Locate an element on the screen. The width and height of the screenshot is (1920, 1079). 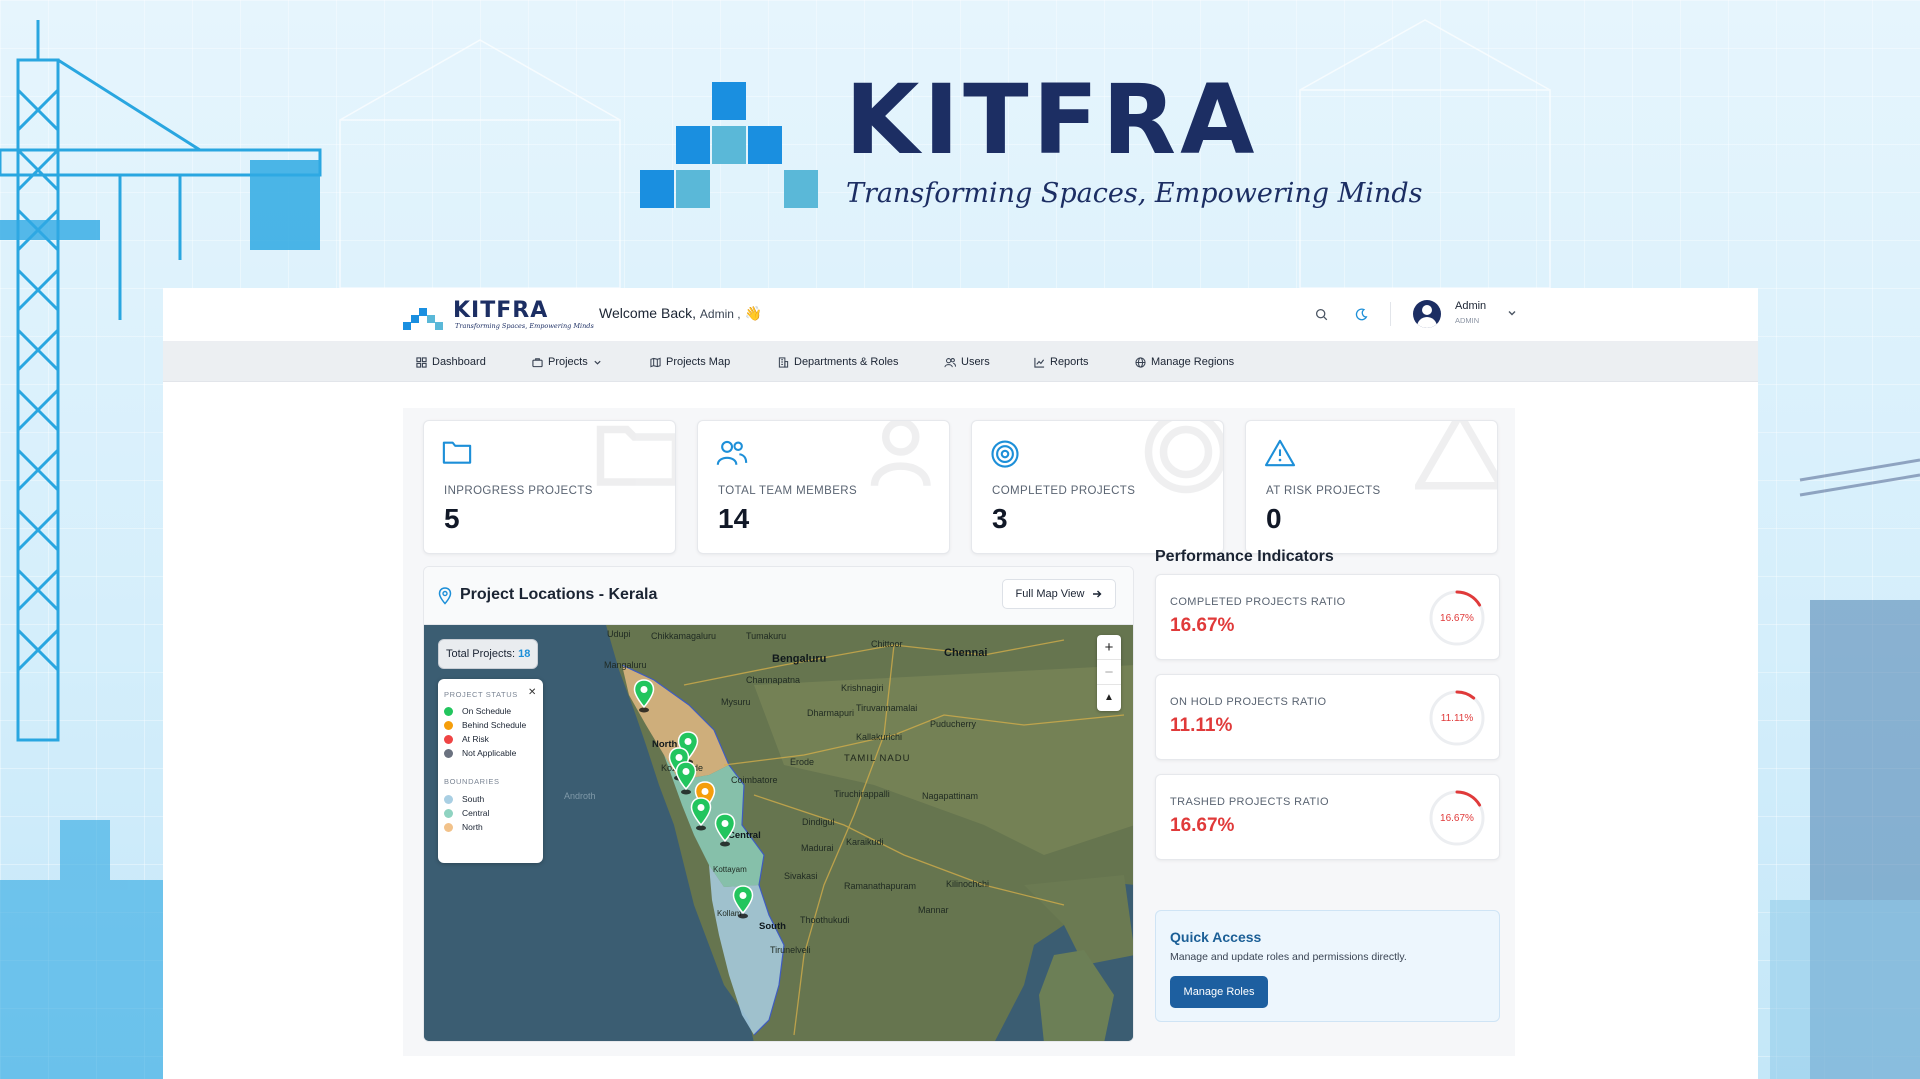
user-role: ADMIN is located at coordinates (1467, 320).